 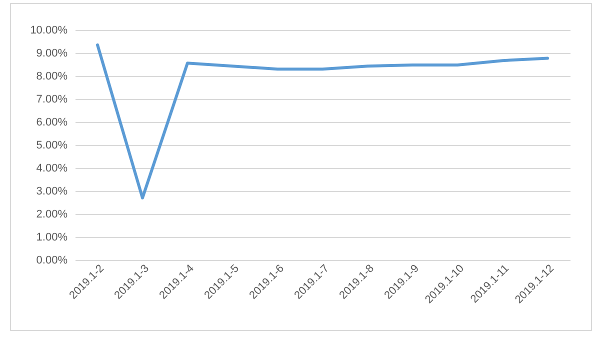 I want to click on y-tick-label: 10.00%, so click(x=49, y=30).